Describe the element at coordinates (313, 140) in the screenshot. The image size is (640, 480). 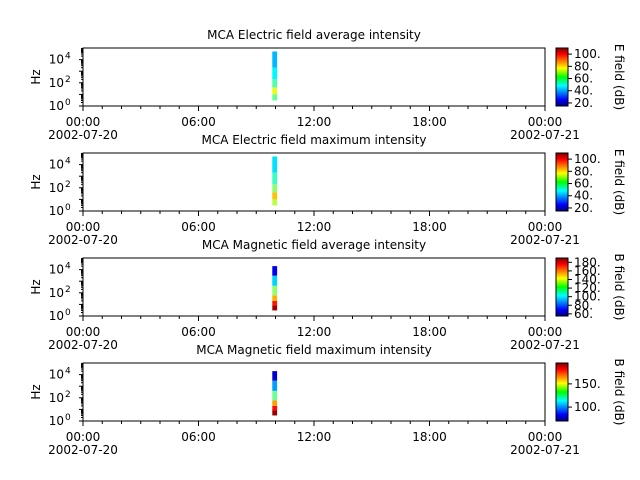
I see `chart-title: MCA Electric field maximum intensity` at that location.